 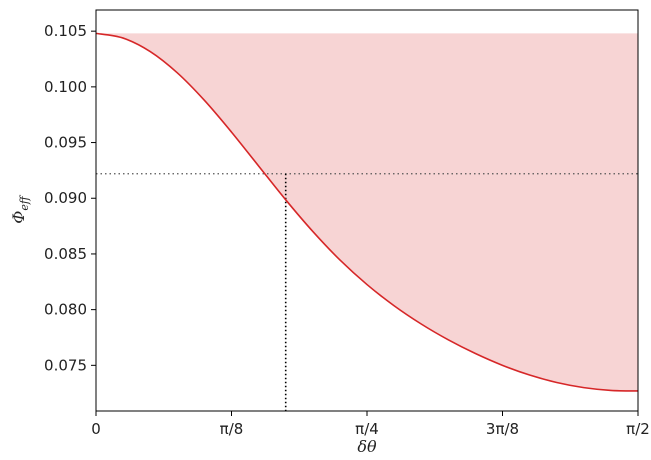 I want to click on x-tick-label: π/4, so click(x=367, y=429).